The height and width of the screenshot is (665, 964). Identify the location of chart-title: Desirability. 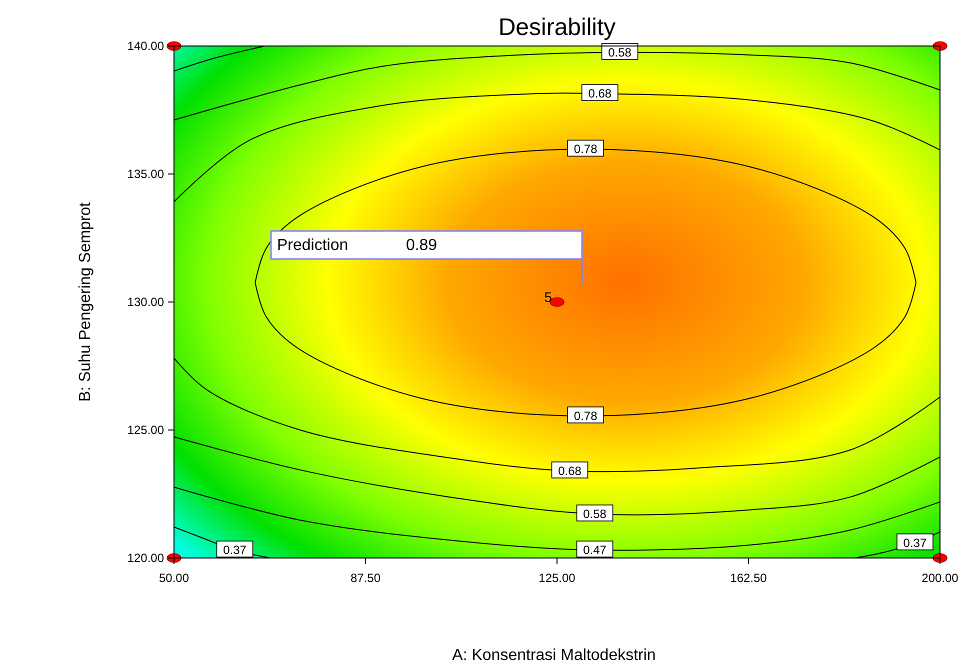
(557, 27).